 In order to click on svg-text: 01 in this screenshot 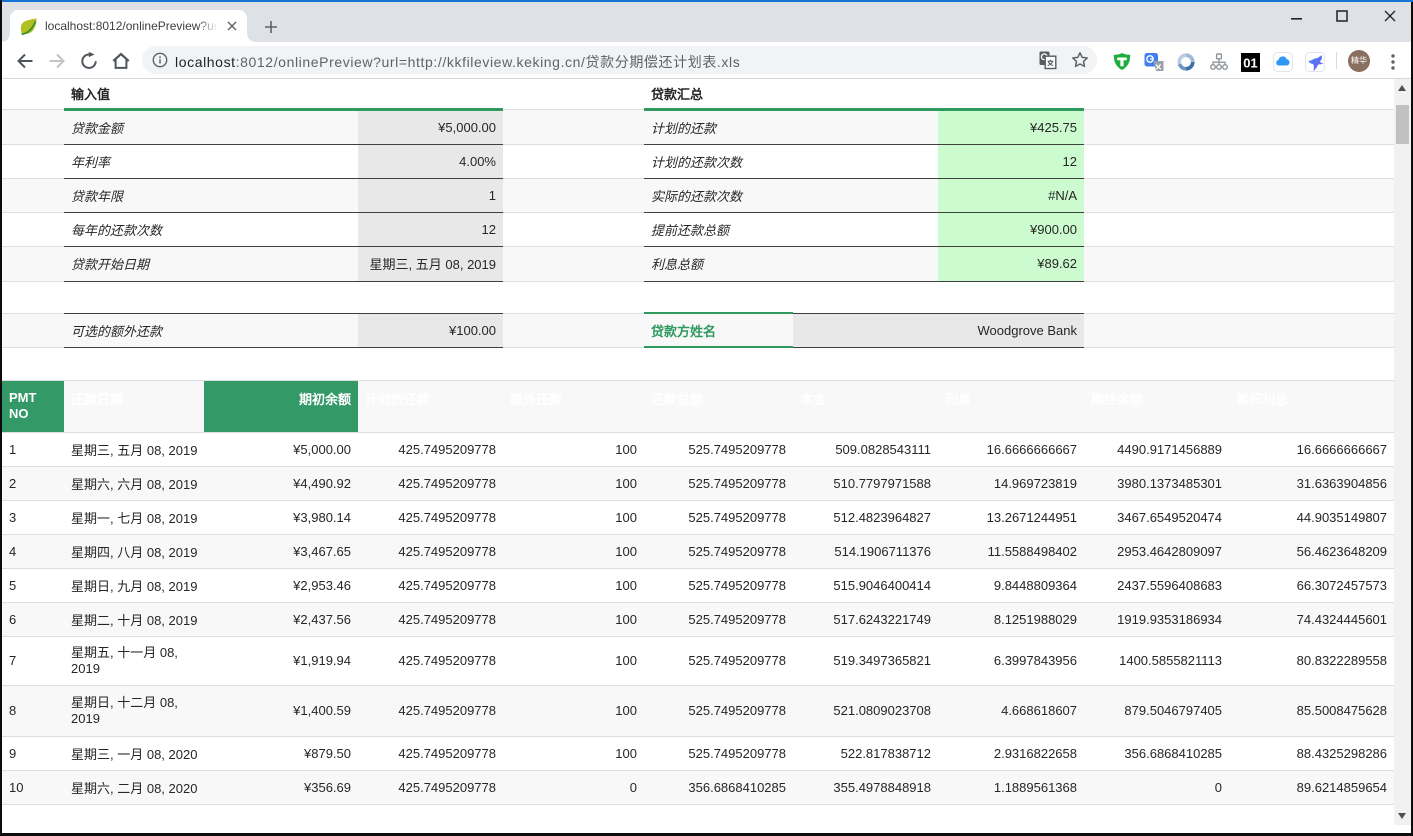, I will do `click(1250, 63)`.